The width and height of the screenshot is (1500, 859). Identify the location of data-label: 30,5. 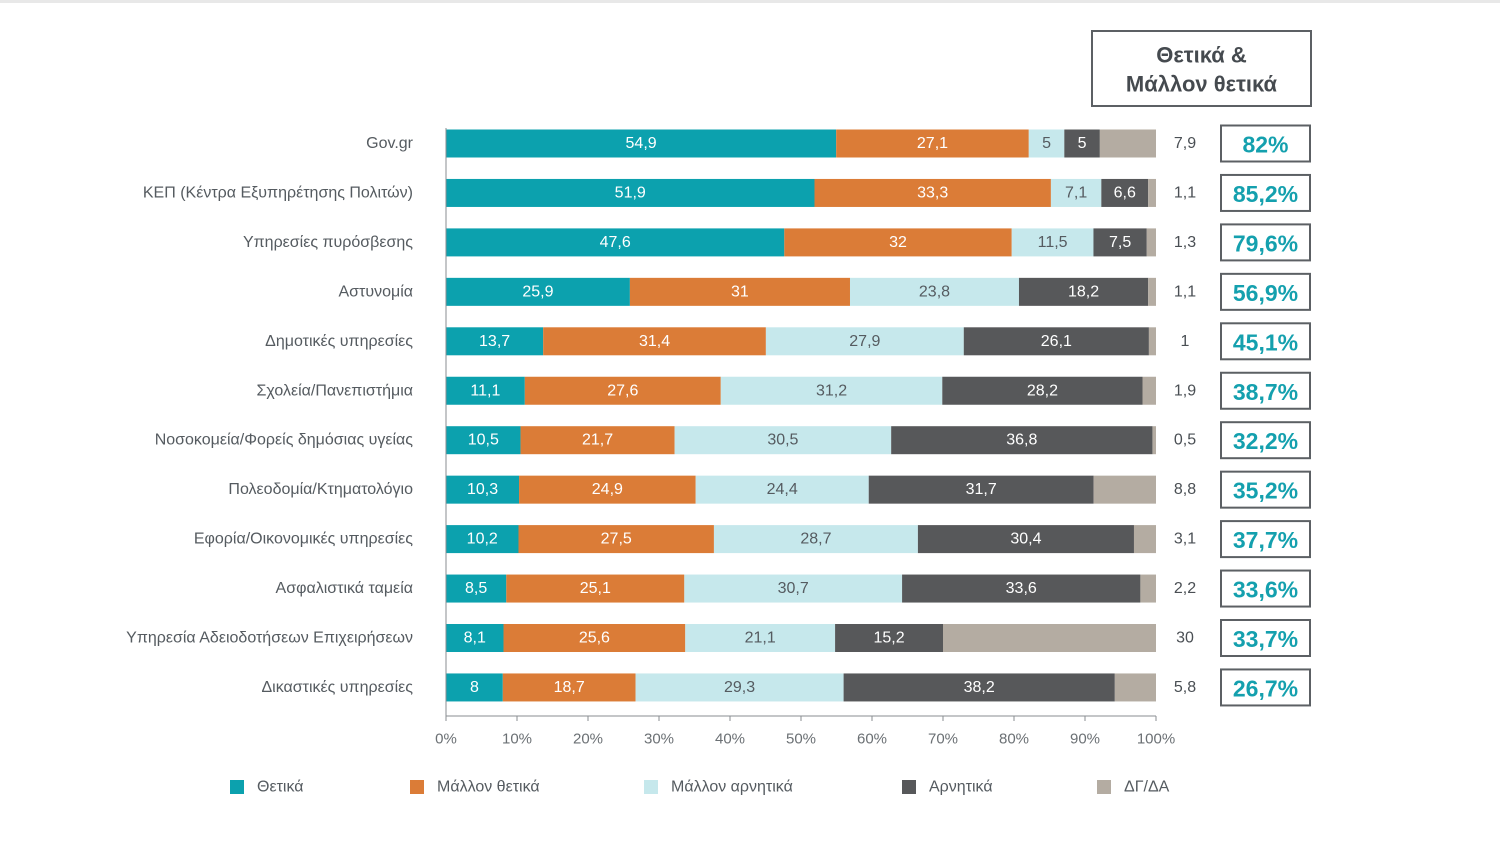
(782, 440).